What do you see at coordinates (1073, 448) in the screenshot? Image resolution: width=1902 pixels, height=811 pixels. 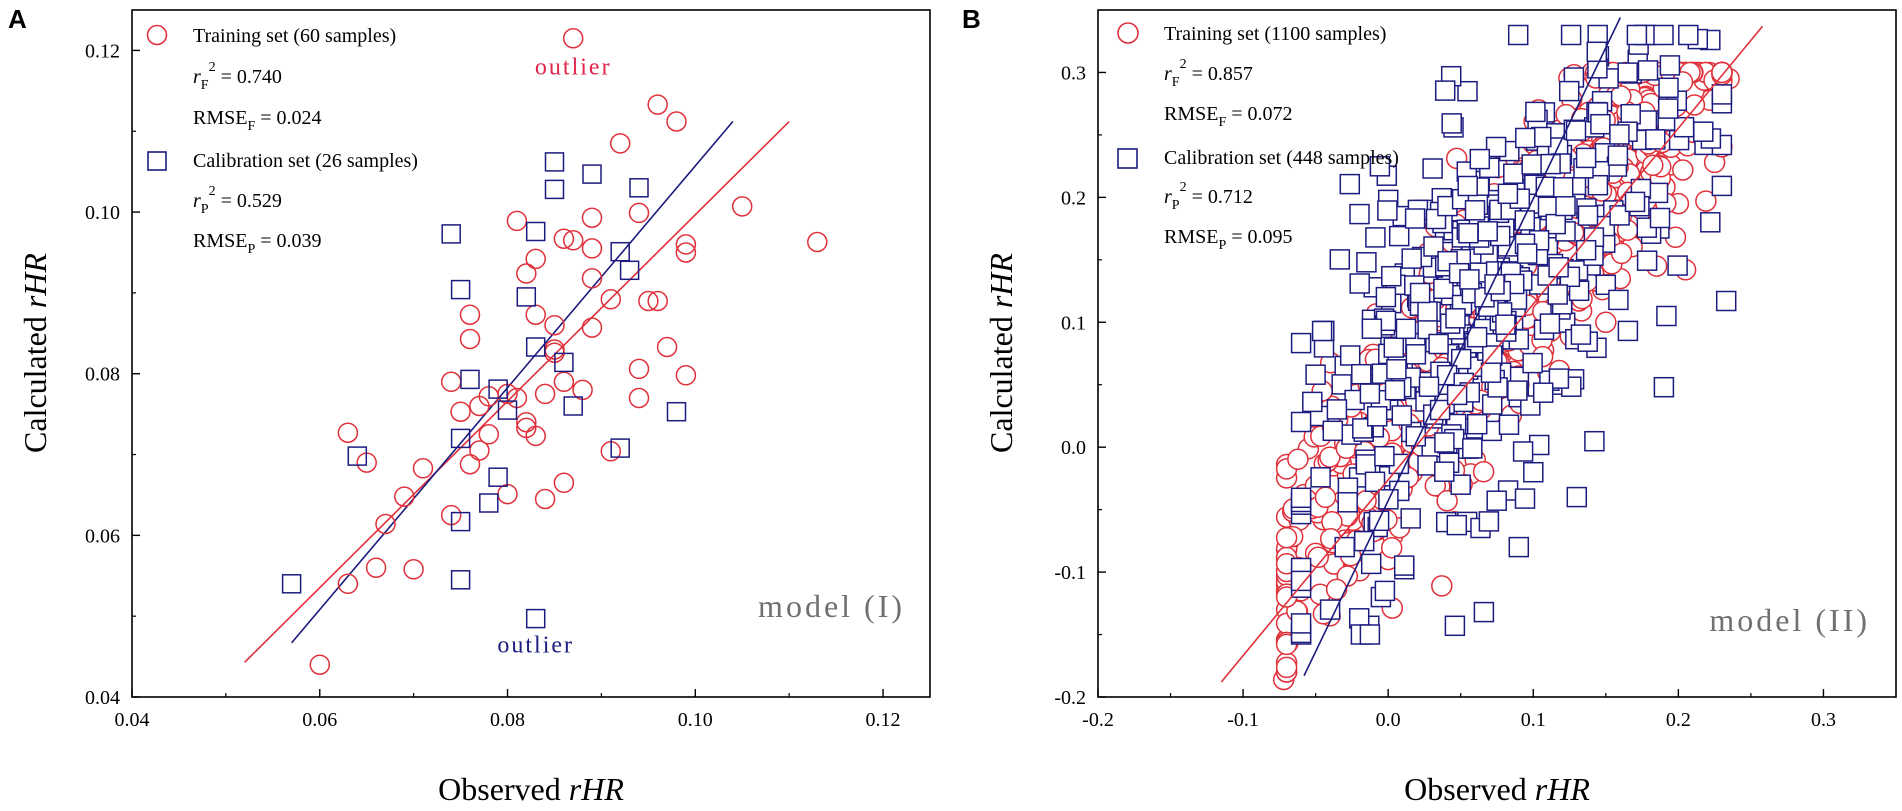 I see `y-tick-label: 0.0` at bounding box center [1073, 448].